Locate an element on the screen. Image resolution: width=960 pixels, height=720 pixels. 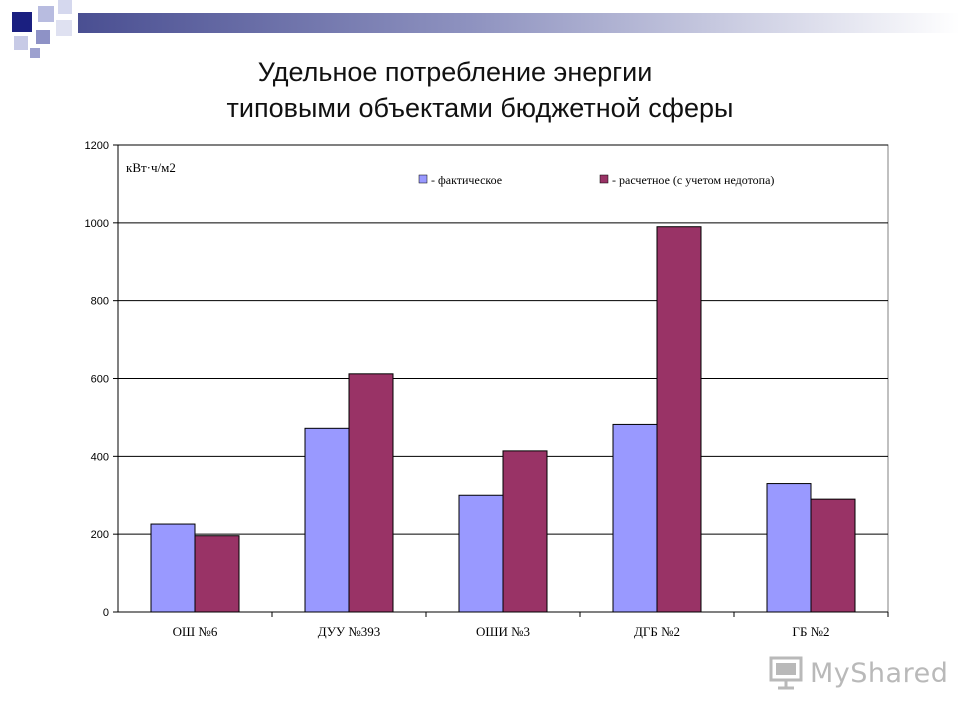
title-line-1: Удельное потребление энергии is located at coordinates (455, 72).